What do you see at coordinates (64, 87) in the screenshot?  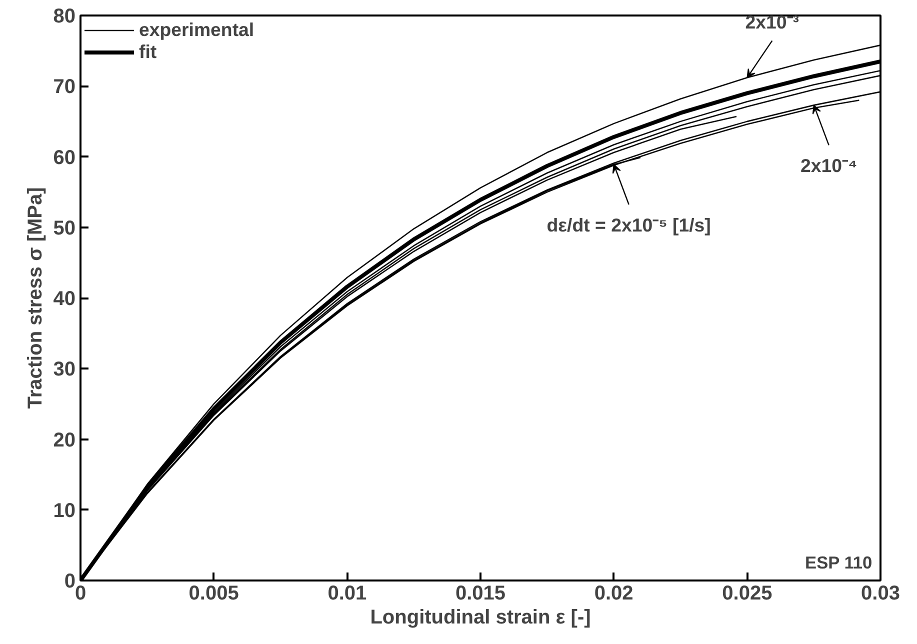 I see `y-tick-label: 70` at bounding box center [64, 87].